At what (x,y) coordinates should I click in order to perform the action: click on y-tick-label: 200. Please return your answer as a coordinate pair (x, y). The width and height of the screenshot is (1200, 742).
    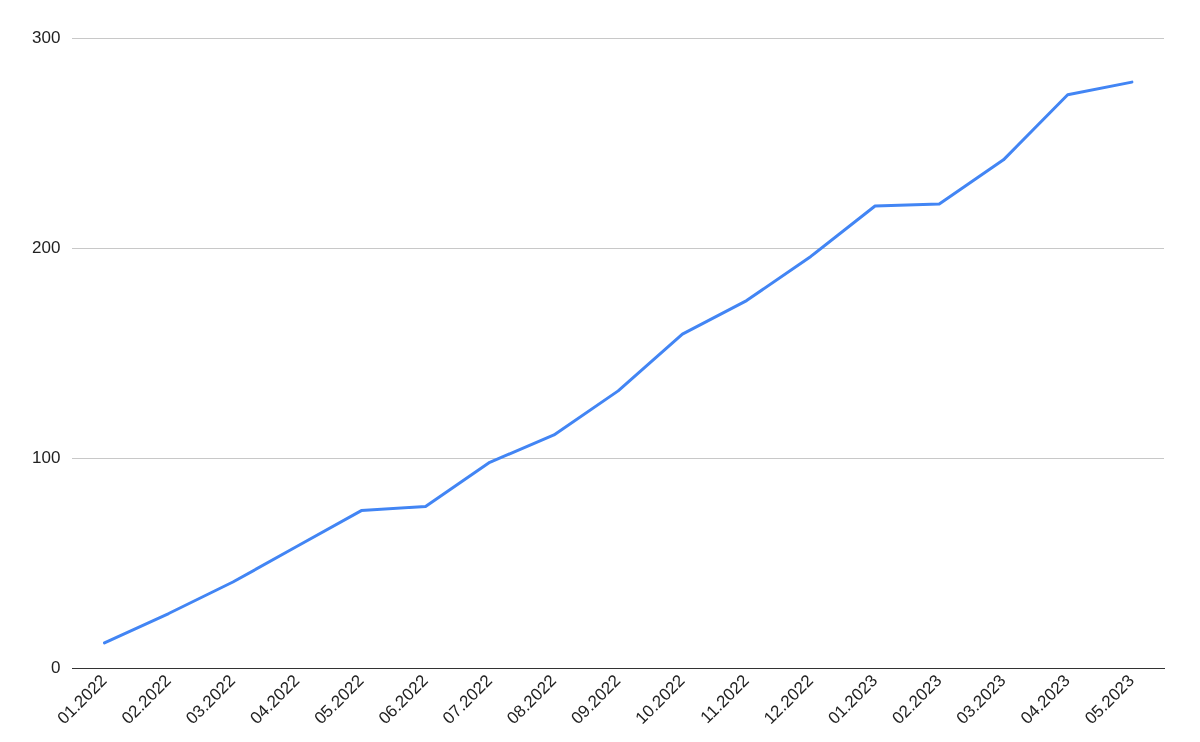
    Looking at the image, I should click on (46, 247).